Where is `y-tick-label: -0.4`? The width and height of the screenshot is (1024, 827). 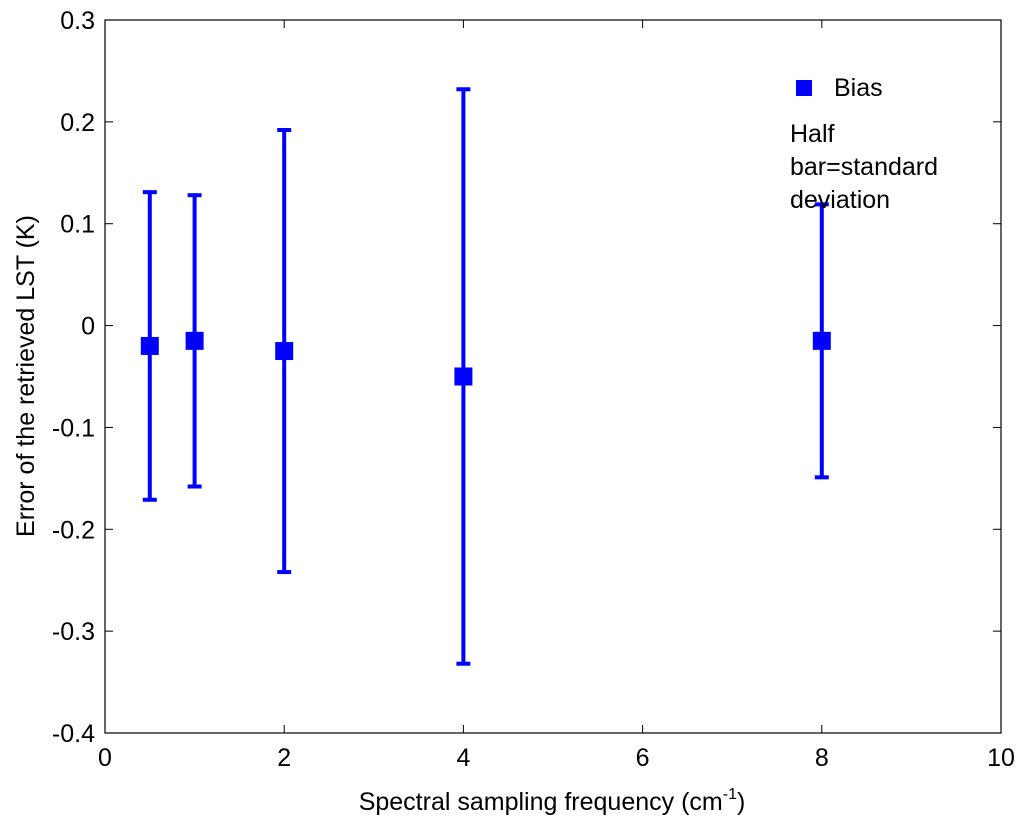 y-tick-label: -0.4 is located at coordinates (73, 734).